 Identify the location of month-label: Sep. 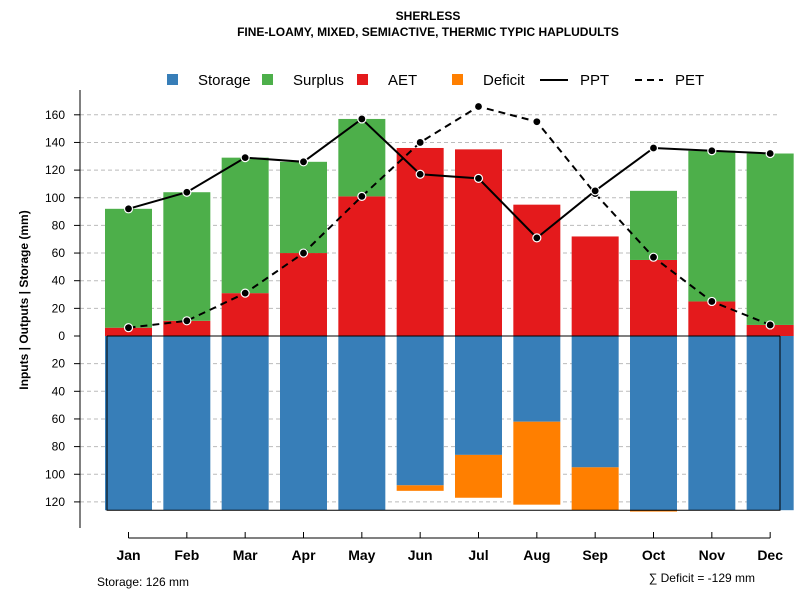
(595, 555).